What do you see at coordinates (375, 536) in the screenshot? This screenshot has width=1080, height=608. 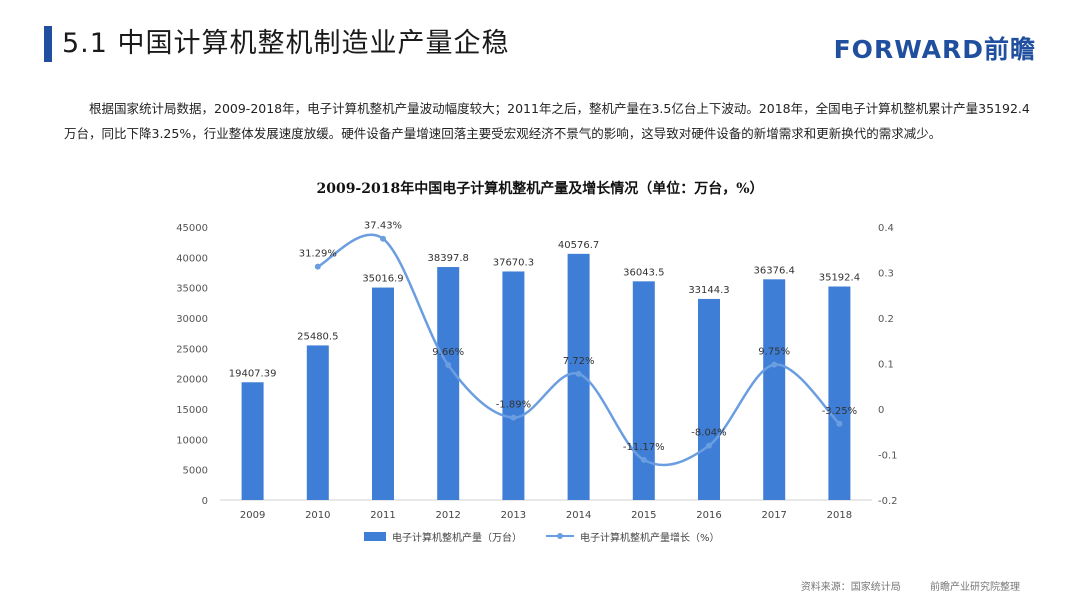 I see `legend-bar-swatch` at bounding box center [375, 536].